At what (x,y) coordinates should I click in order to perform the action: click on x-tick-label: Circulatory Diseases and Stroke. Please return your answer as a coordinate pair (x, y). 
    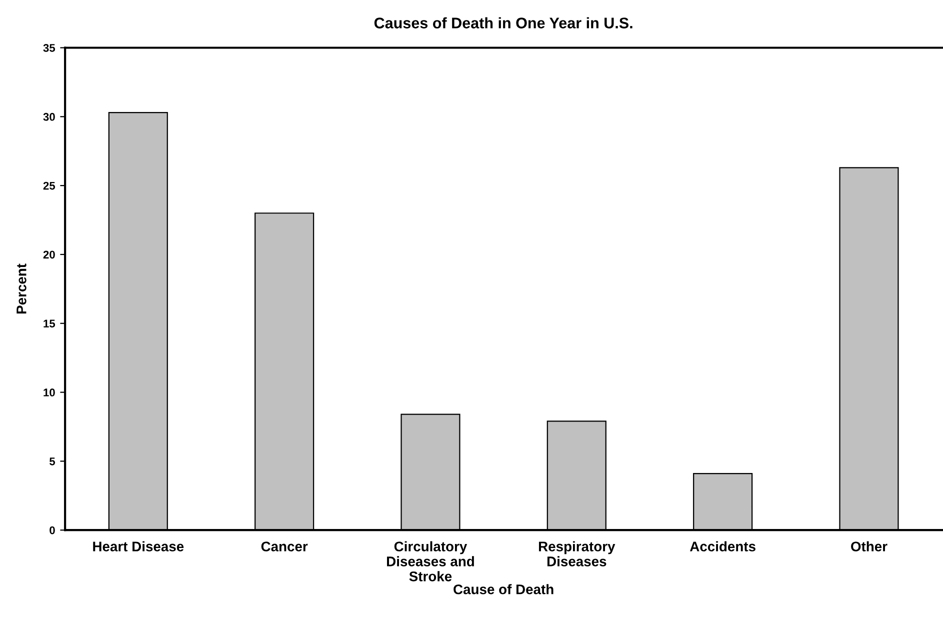
    Looking at the image, I should click on (430, 561).